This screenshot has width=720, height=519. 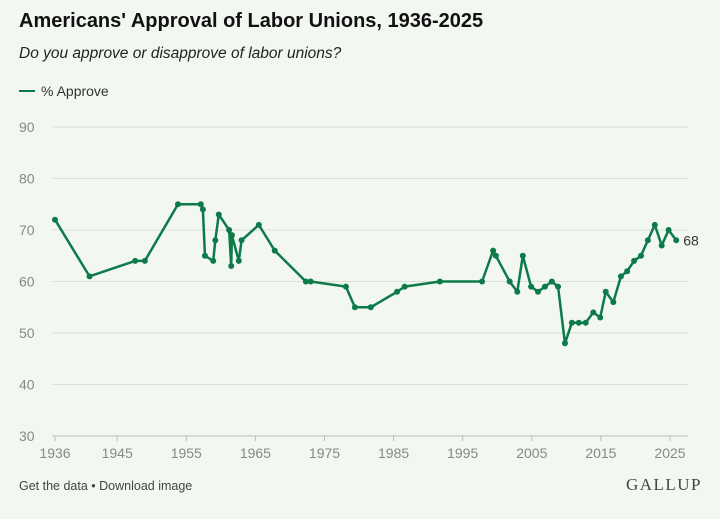 I want to click on y-tick-label: 60, so click(x=27, y=282).